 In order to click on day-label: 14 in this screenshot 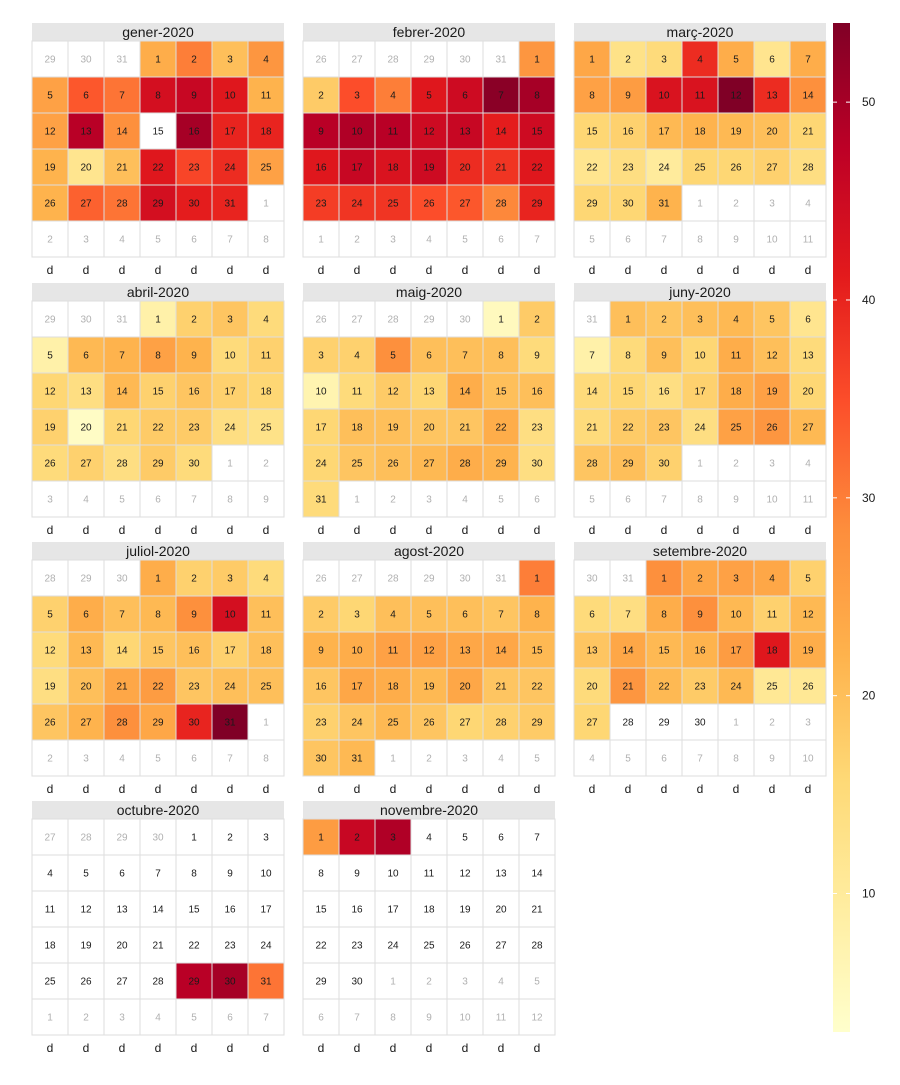, I will do `click(592, 392)`.